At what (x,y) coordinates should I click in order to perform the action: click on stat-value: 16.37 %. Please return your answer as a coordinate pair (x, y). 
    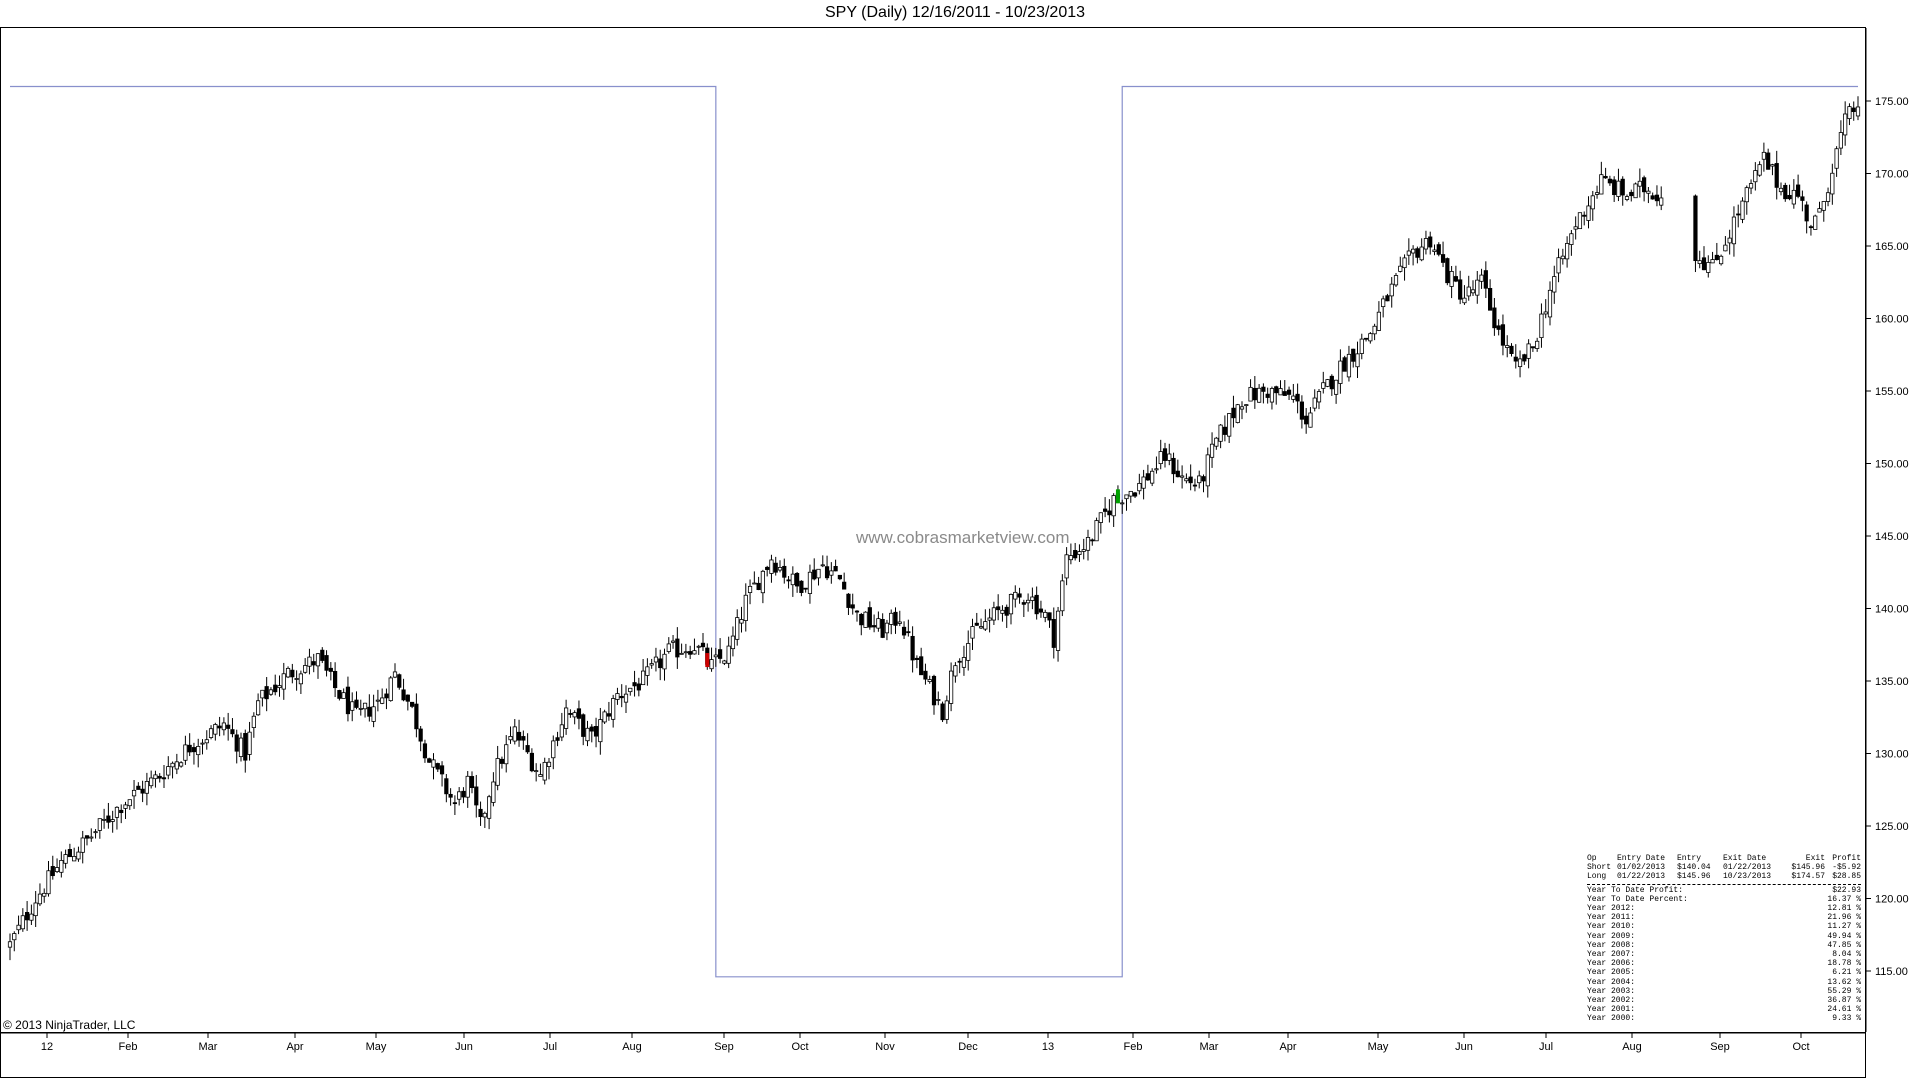
    Looking at the image, I should click on (1844, 899).